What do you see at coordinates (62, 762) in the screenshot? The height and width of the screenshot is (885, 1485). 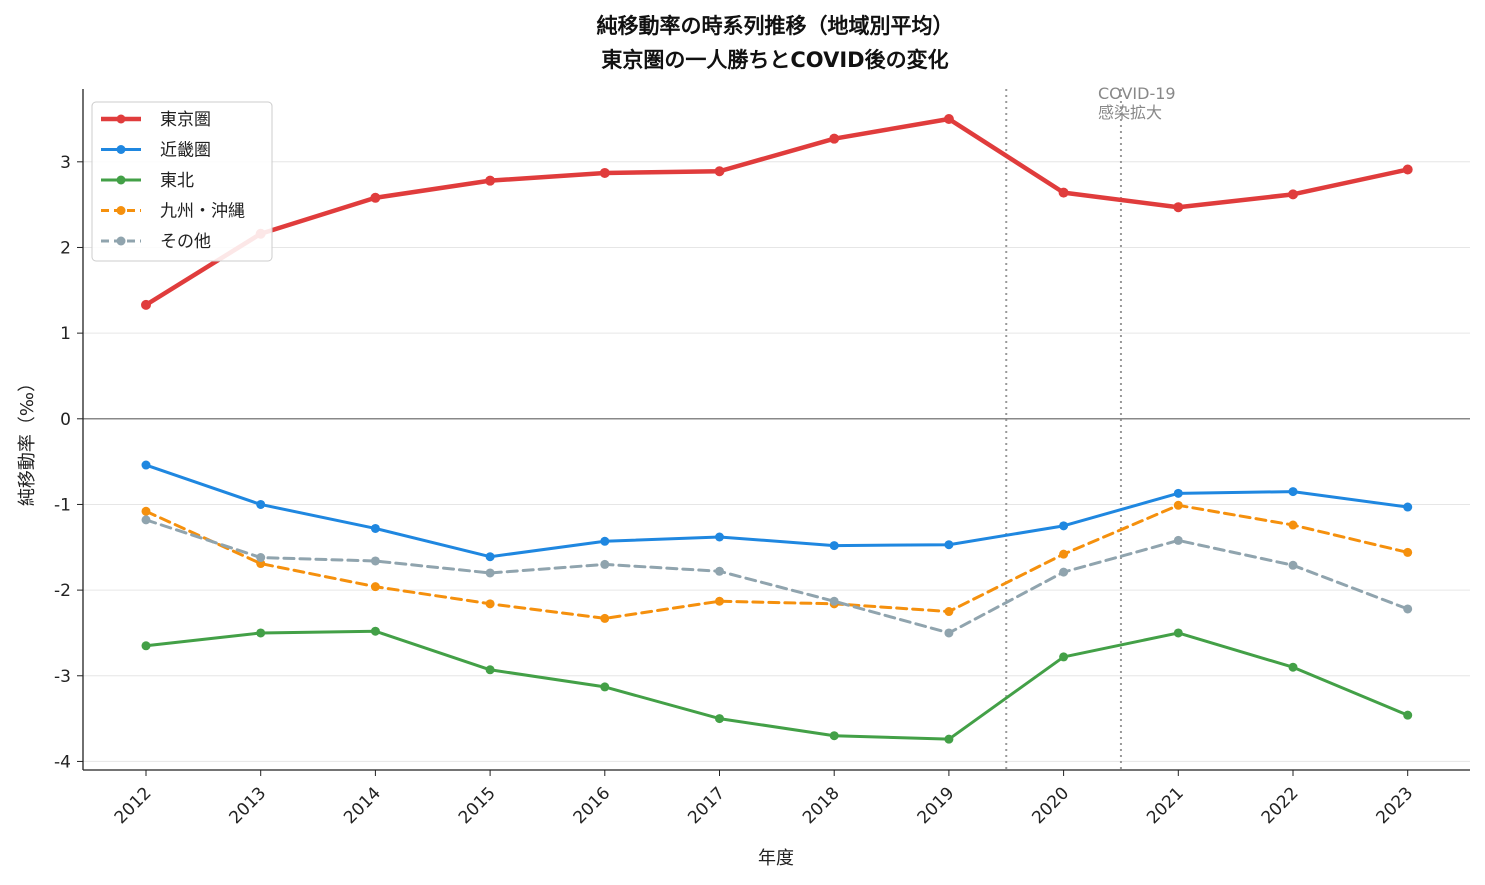 I see `y-tick-label: -4` at bounding box center [62, 762].